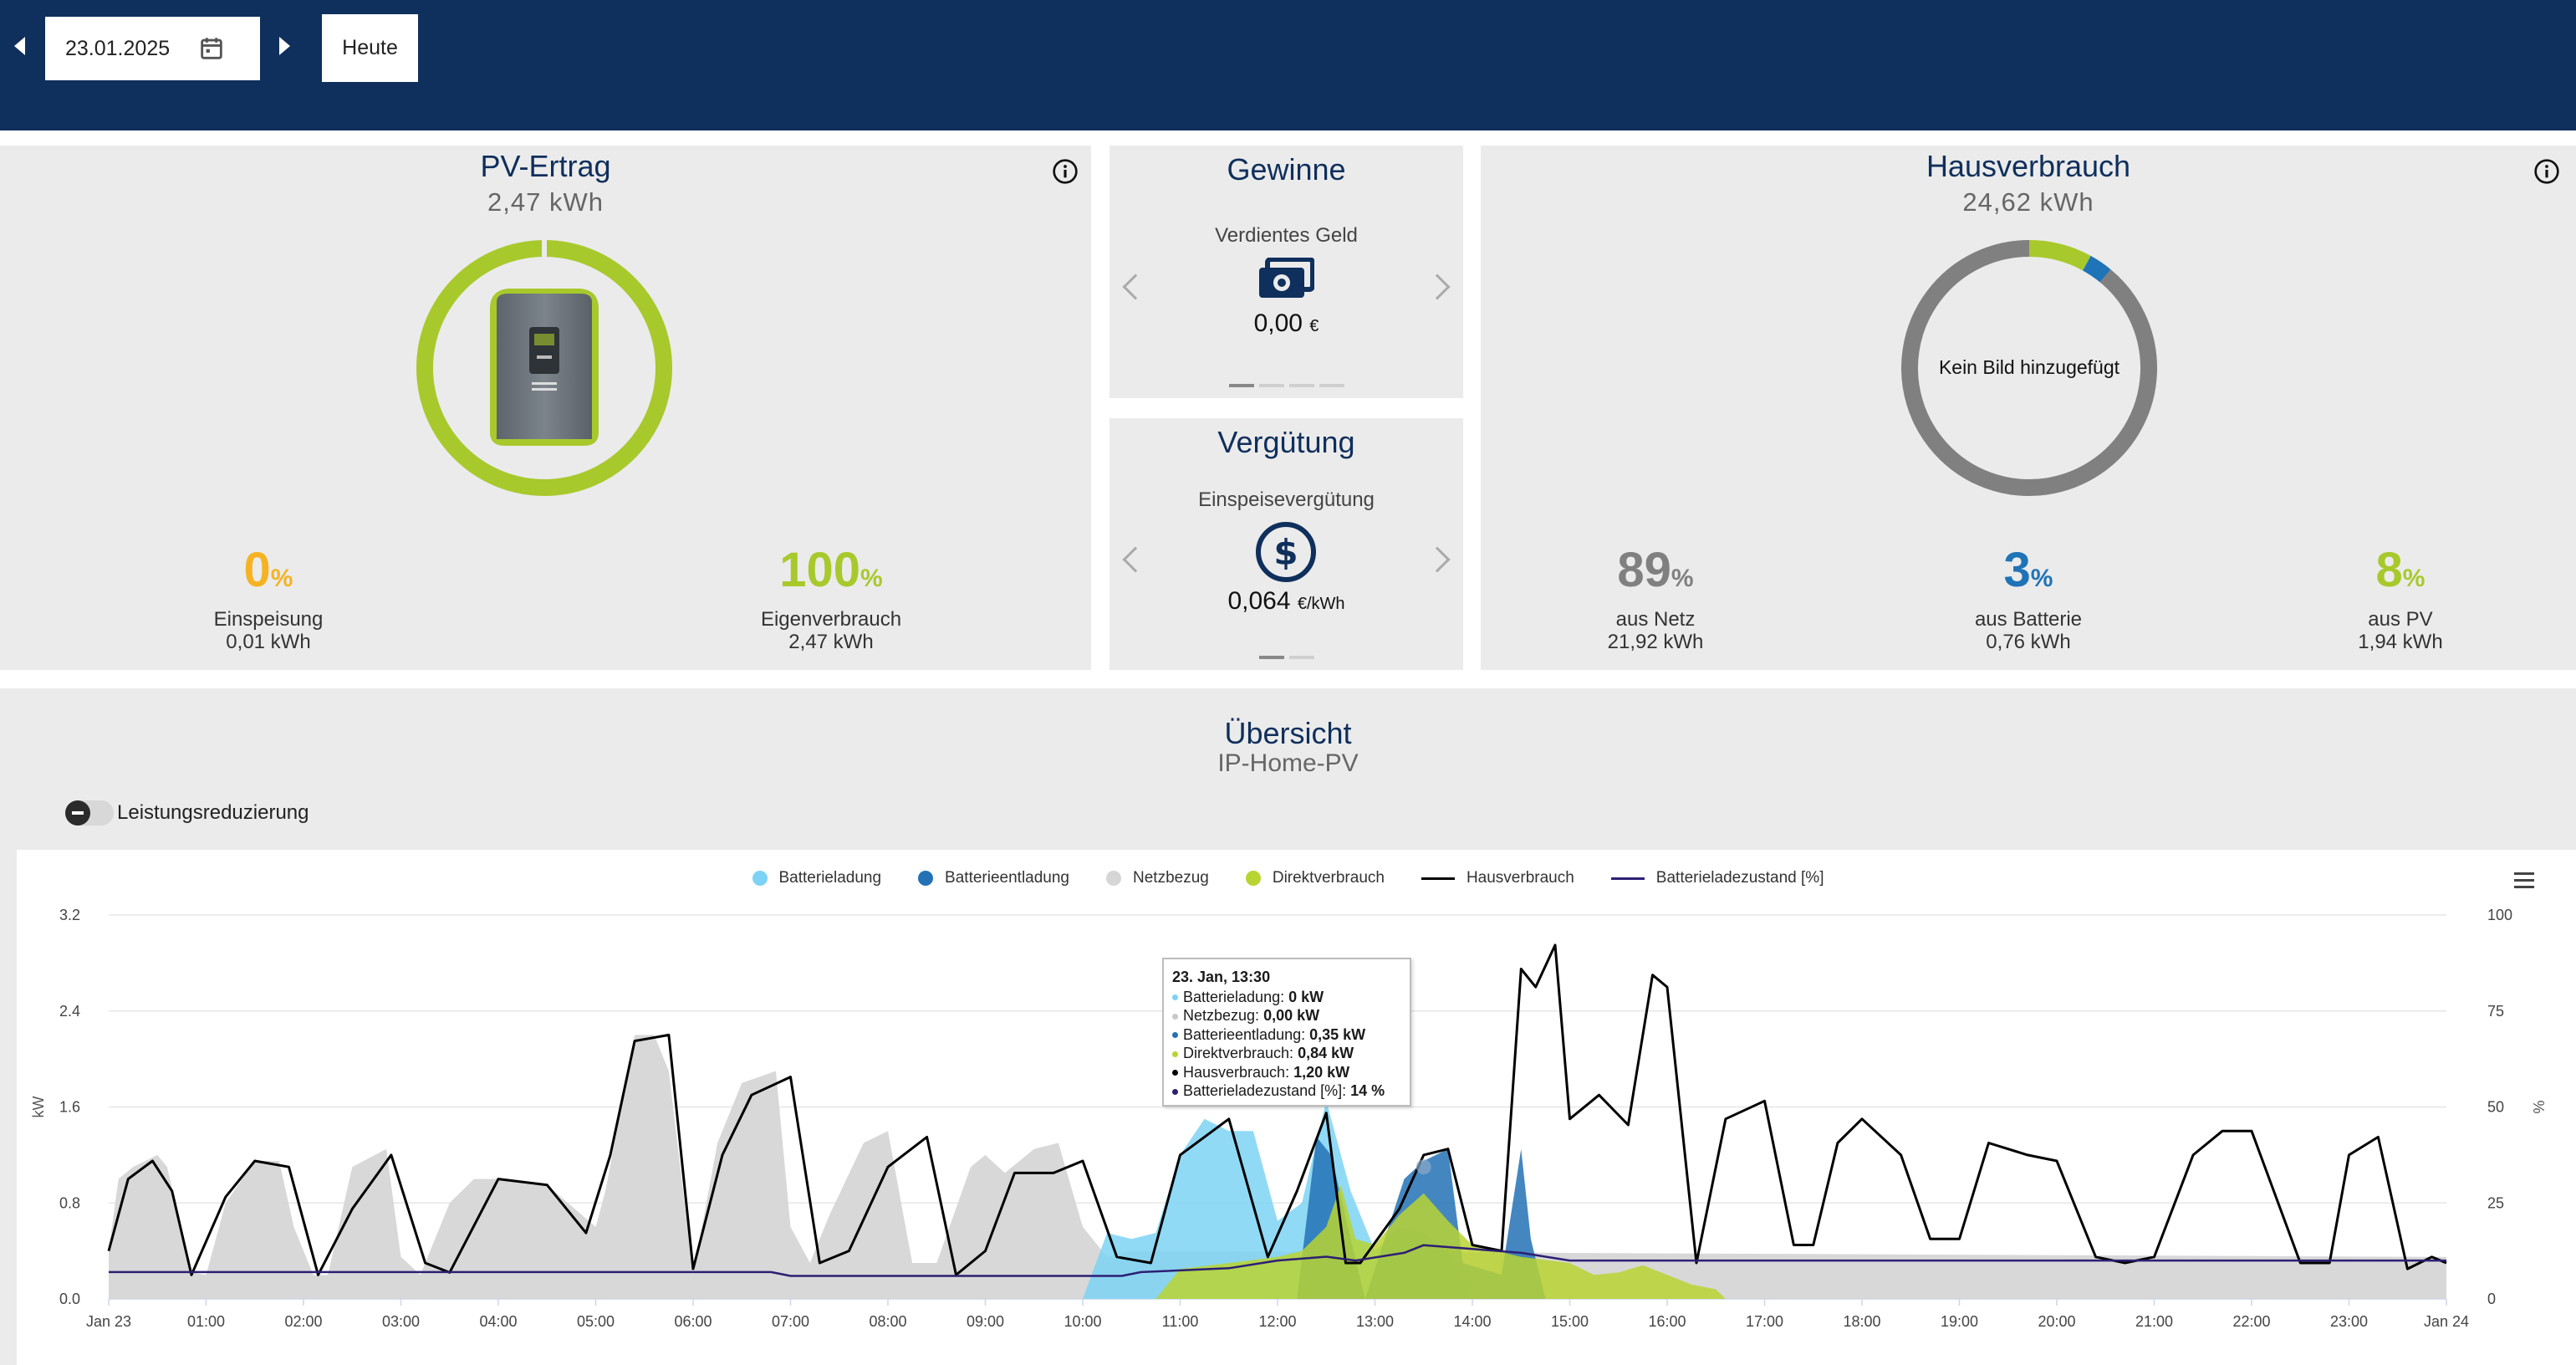 This screenshot has width=2576, height=1365. I want to click on feed-in-kwh: 0,01 kWh, so click(269, 642).